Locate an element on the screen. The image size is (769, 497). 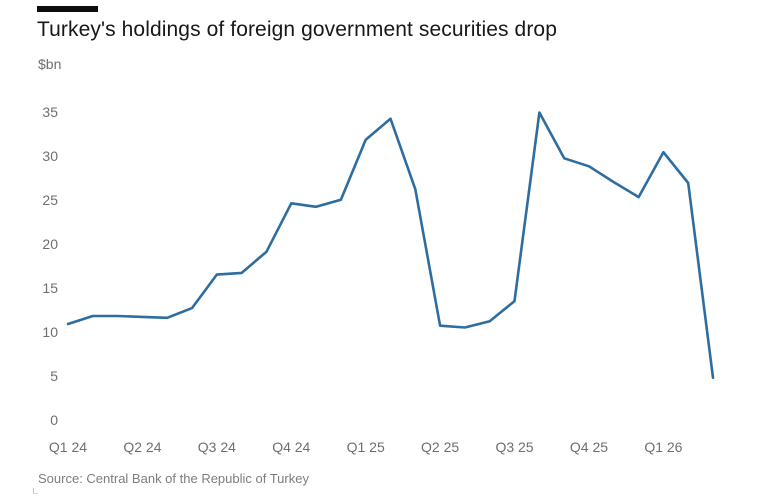
x-tick-label-q2-25: Q2 25 is located at coordinates (440, 447).